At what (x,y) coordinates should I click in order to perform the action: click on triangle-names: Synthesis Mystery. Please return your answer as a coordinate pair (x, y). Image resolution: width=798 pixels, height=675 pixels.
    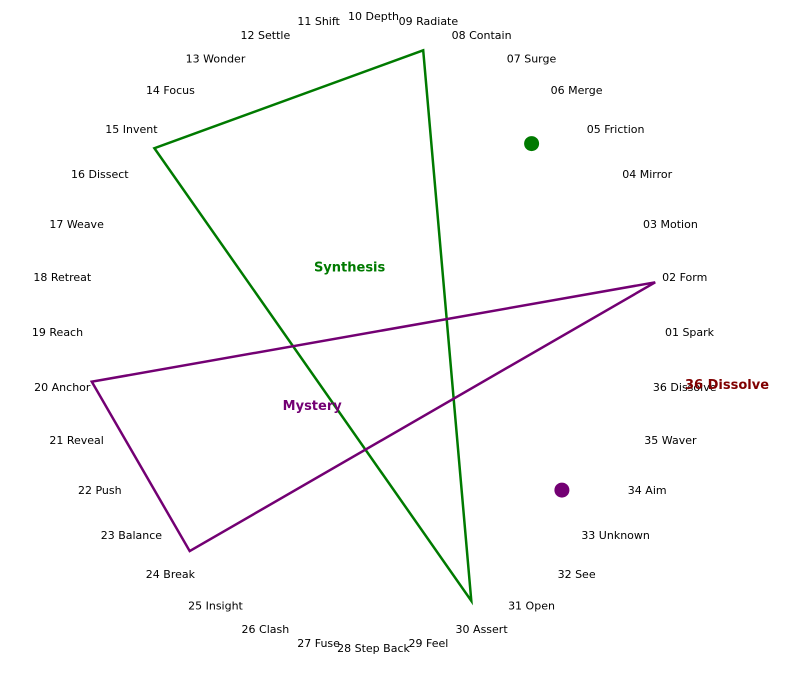
    Looking at the image, I should click on (334, 337).